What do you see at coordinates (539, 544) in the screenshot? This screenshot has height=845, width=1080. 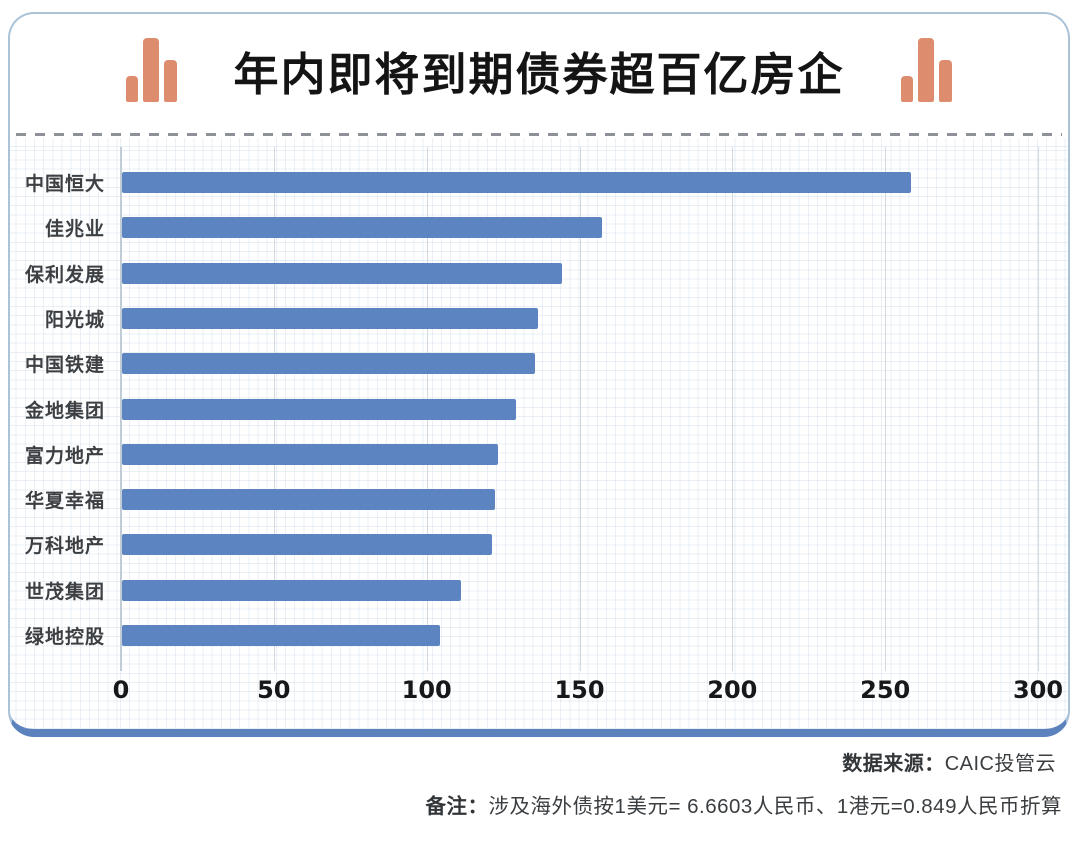 I see `bar-row: 万科地产` at bounding box center [539, 544].